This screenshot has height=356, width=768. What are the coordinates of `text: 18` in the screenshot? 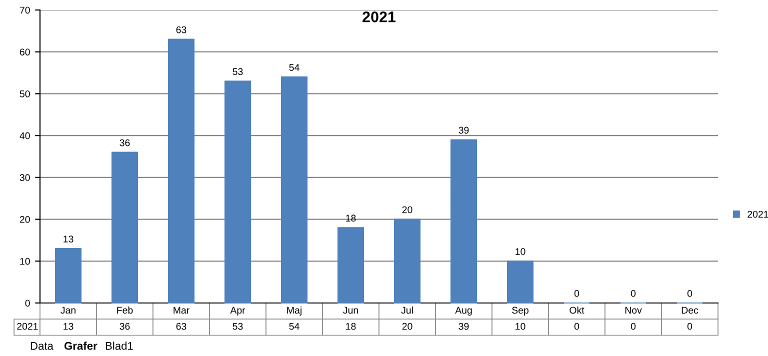 It's located at (351, 326).